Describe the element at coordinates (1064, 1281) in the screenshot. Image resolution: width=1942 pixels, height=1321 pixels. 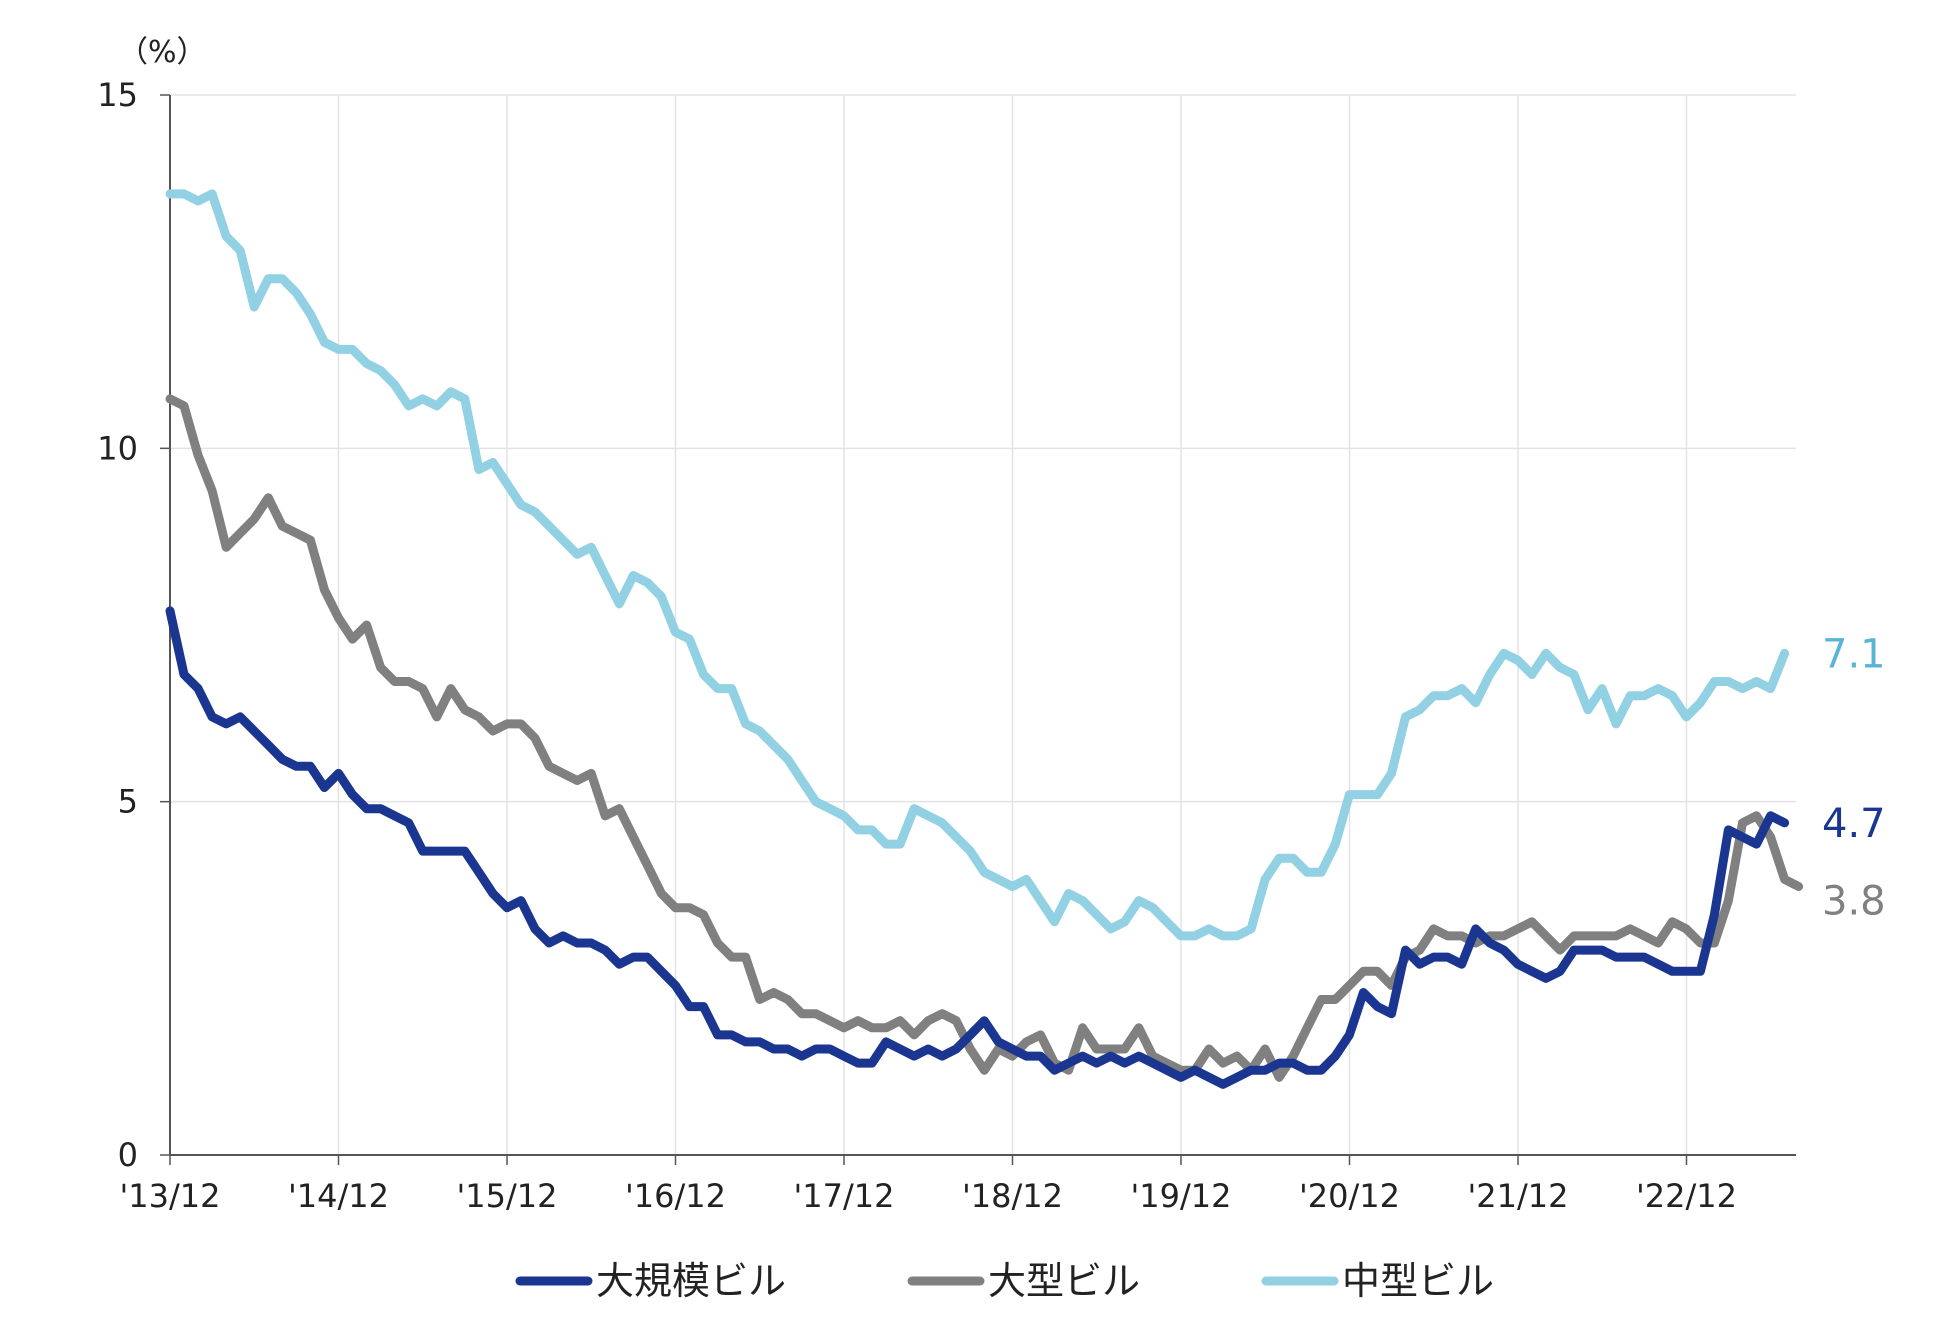
I see `legend-label: 大型ビル` at that location.